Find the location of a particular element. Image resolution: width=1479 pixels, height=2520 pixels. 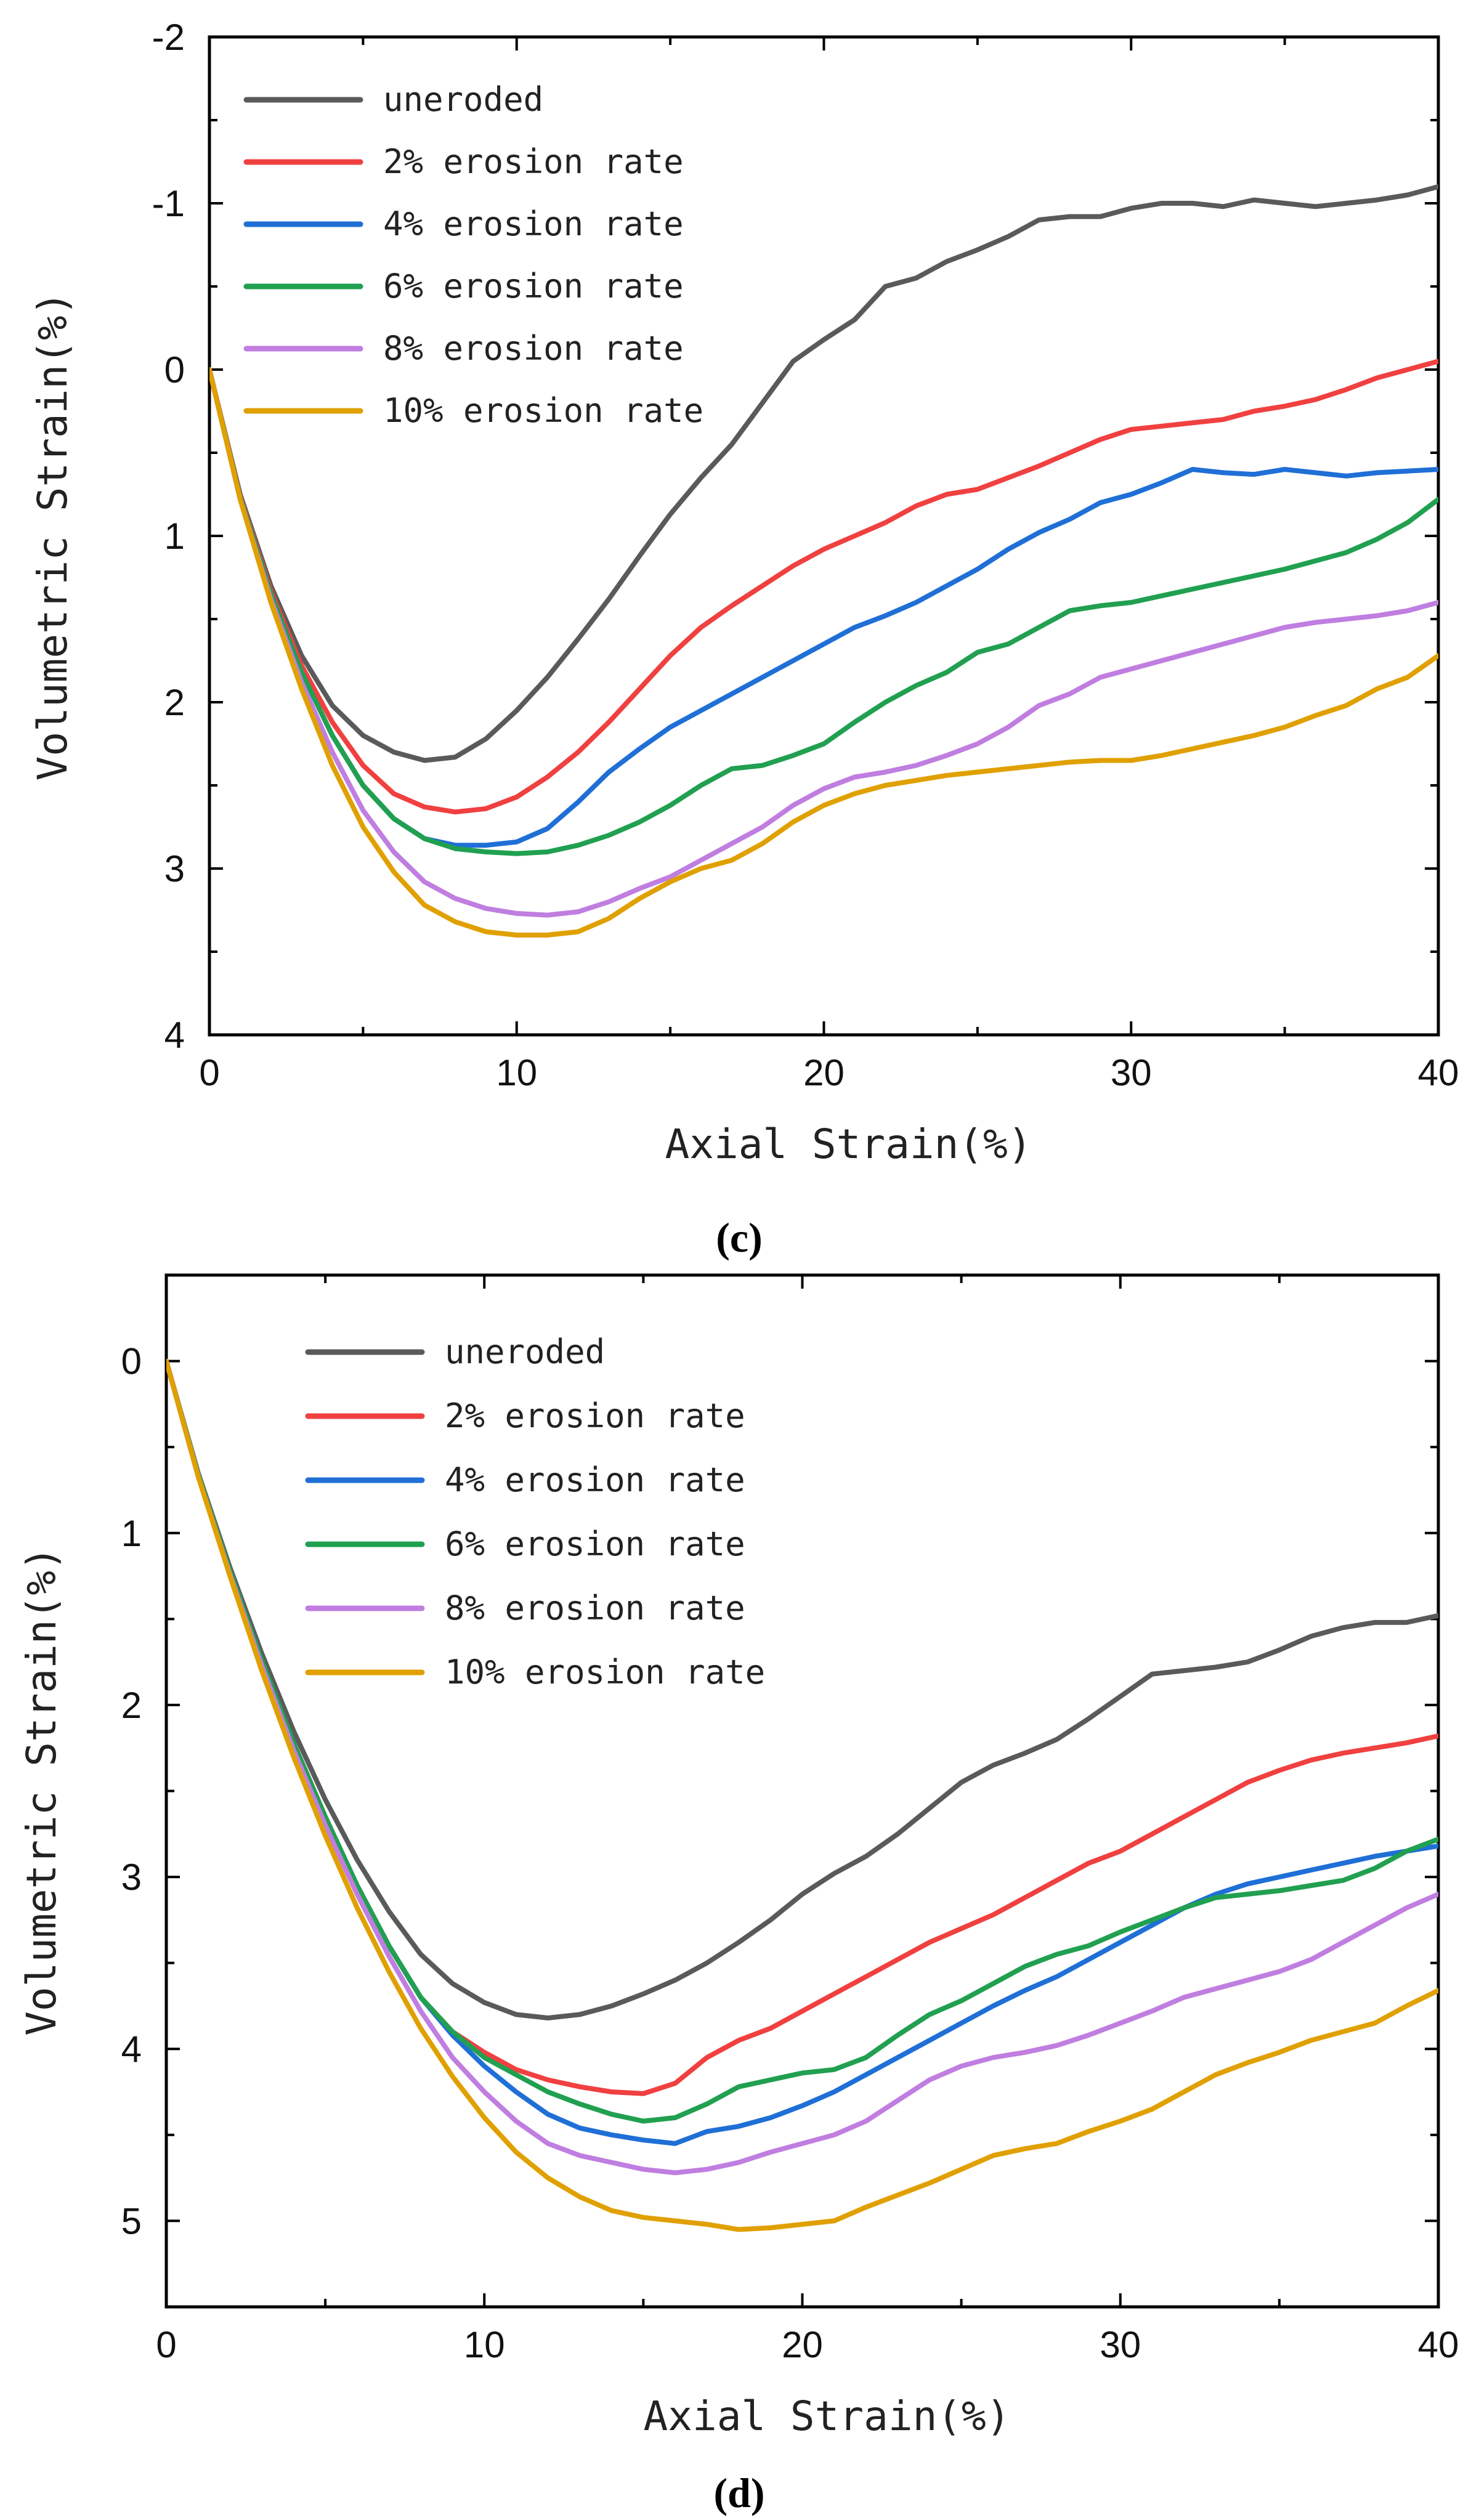

panel-label-c: (c) is located at coordinates (739, 1237).